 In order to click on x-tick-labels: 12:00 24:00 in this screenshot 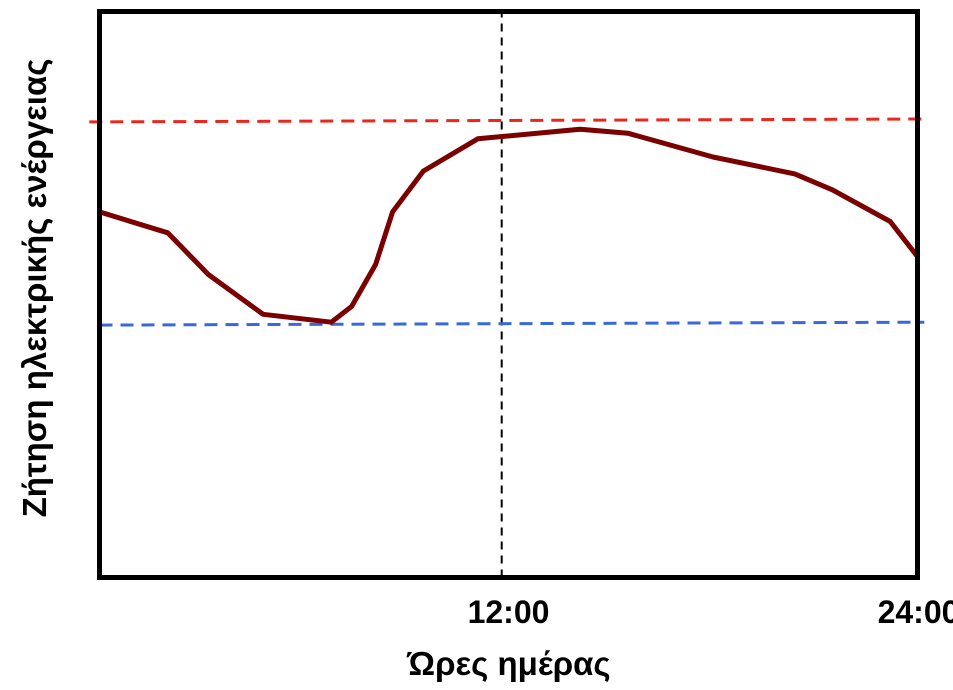, I will do `click(710, 612)`.